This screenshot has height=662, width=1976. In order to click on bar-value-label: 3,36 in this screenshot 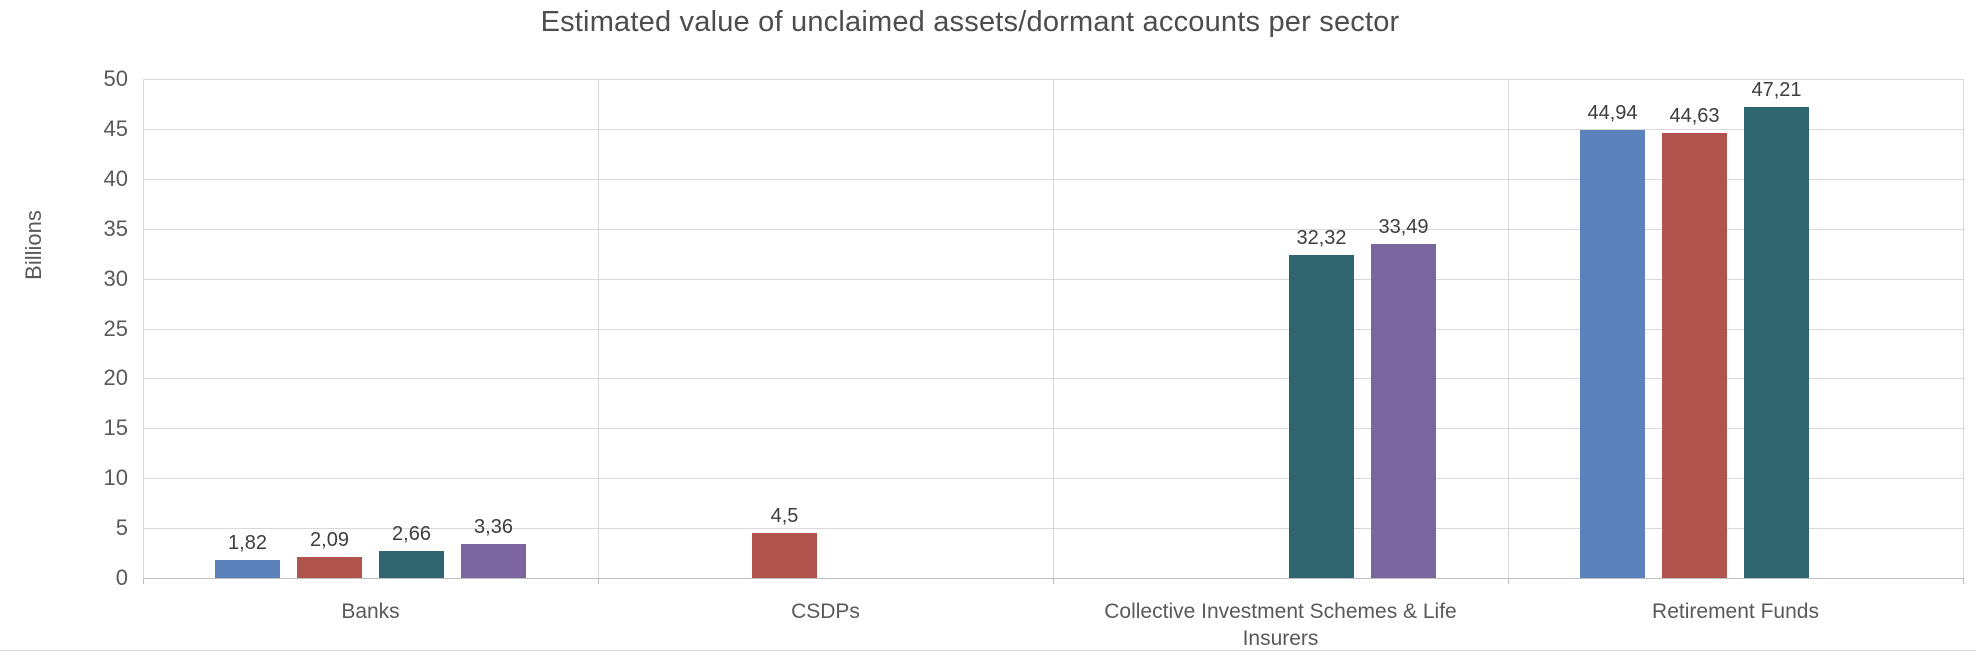, I will do `click(493, 527)`.